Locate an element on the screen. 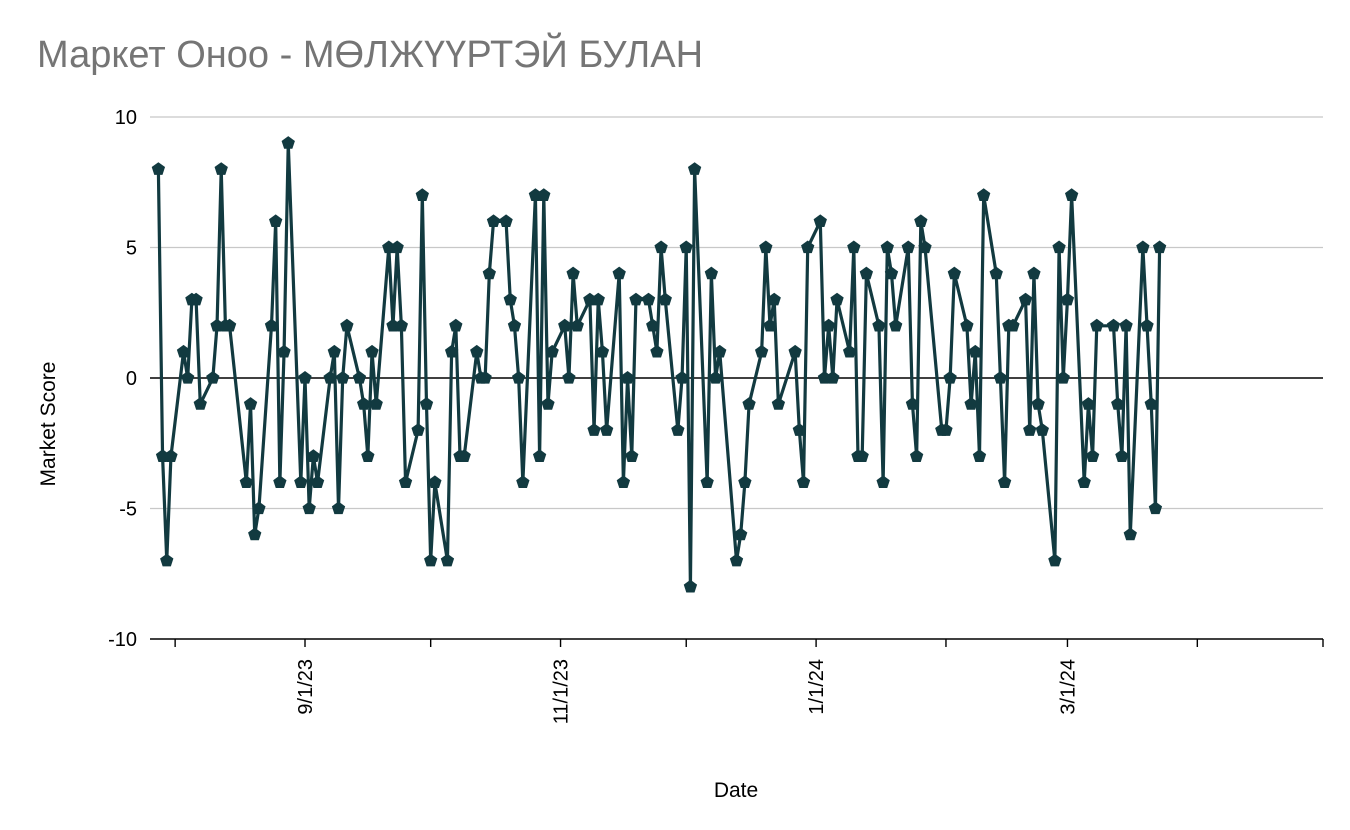 The width and height of the screenshot is (1350, 830). y-tick-label: -5 is located at coordinates (128, 510).